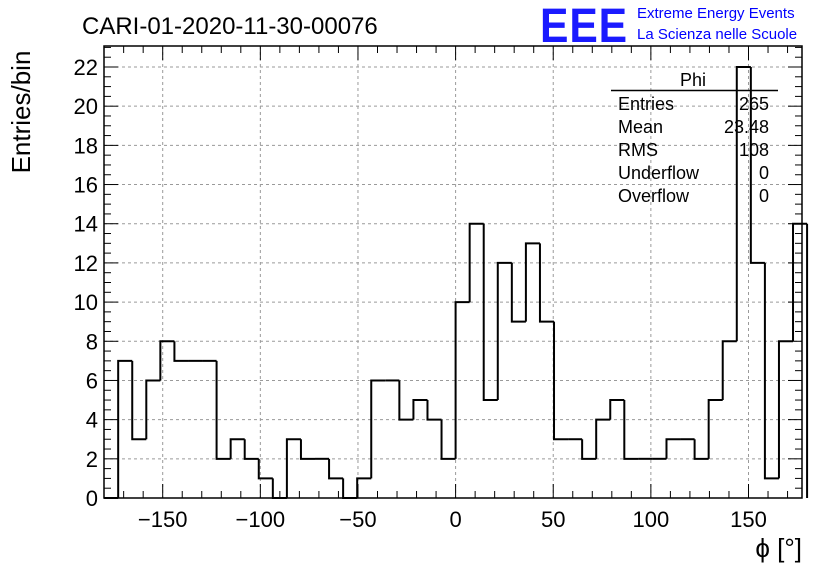  I want to click on x-tick-label: 0, so click(455, 519).